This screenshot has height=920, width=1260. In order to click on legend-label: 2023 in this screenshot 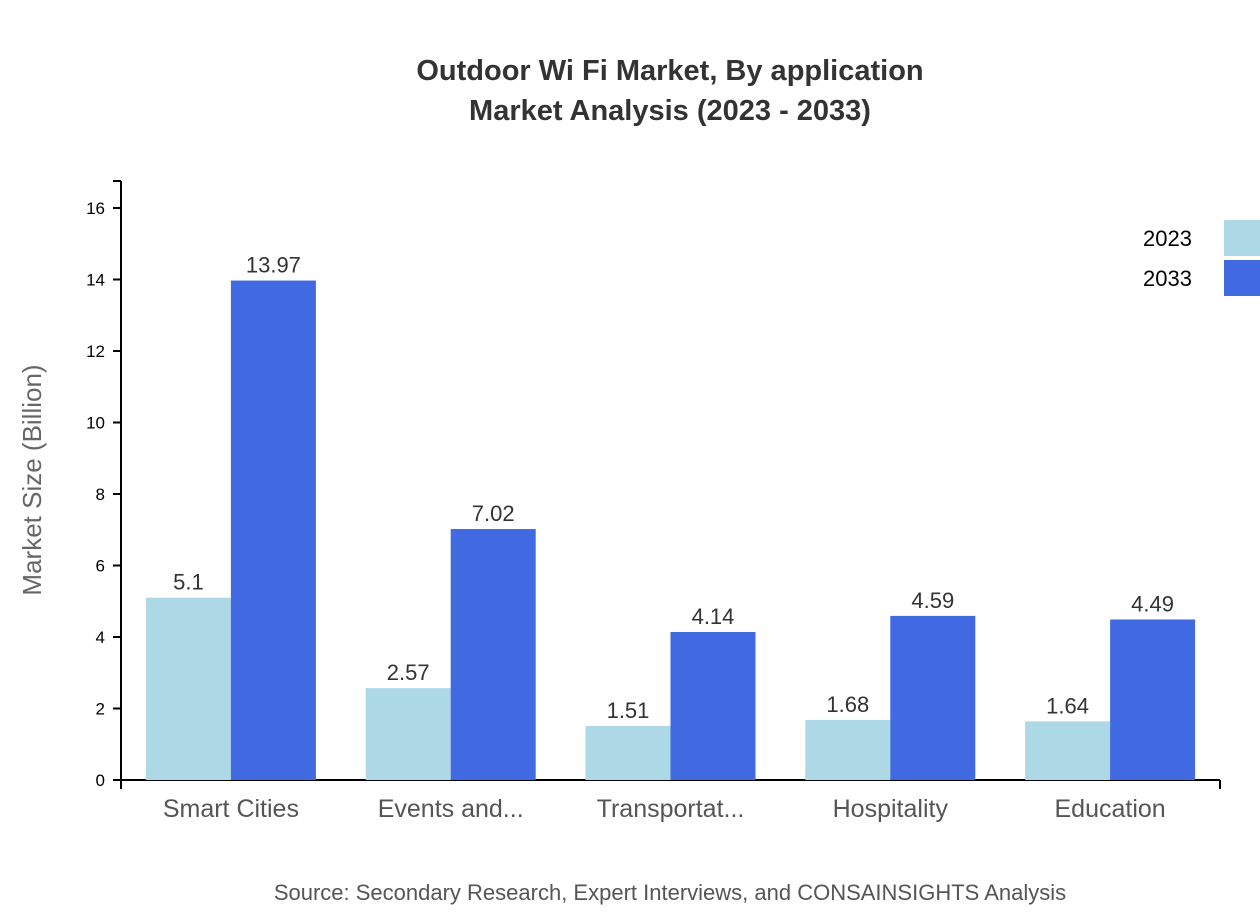, I will do `click(1167, 238)`.